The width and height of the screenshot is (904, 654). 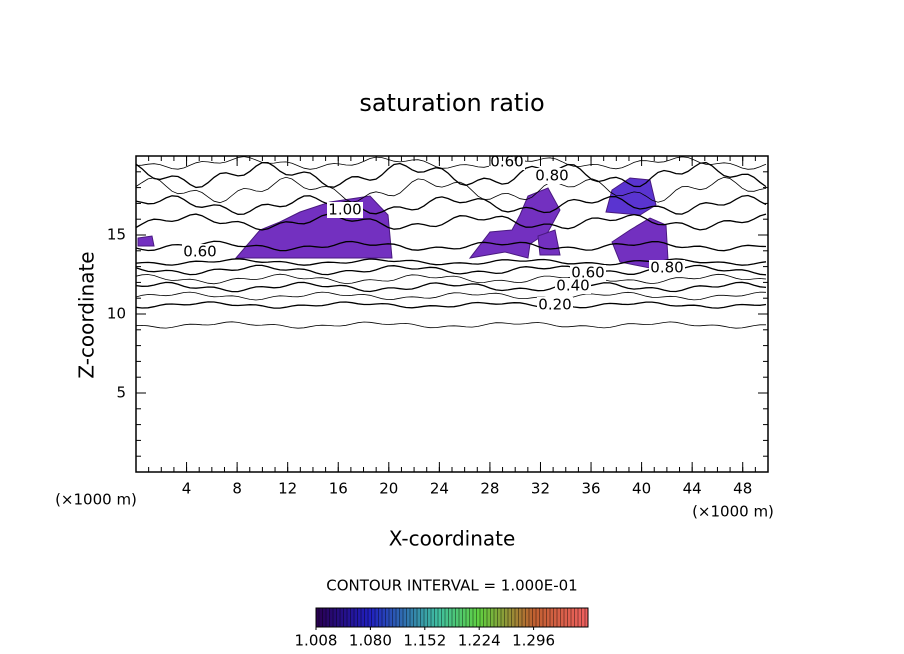 What do you see at coordinates (439, 489) in the screenshot?
I see `x-tick-label: 24` at bounding box center [439, 489].